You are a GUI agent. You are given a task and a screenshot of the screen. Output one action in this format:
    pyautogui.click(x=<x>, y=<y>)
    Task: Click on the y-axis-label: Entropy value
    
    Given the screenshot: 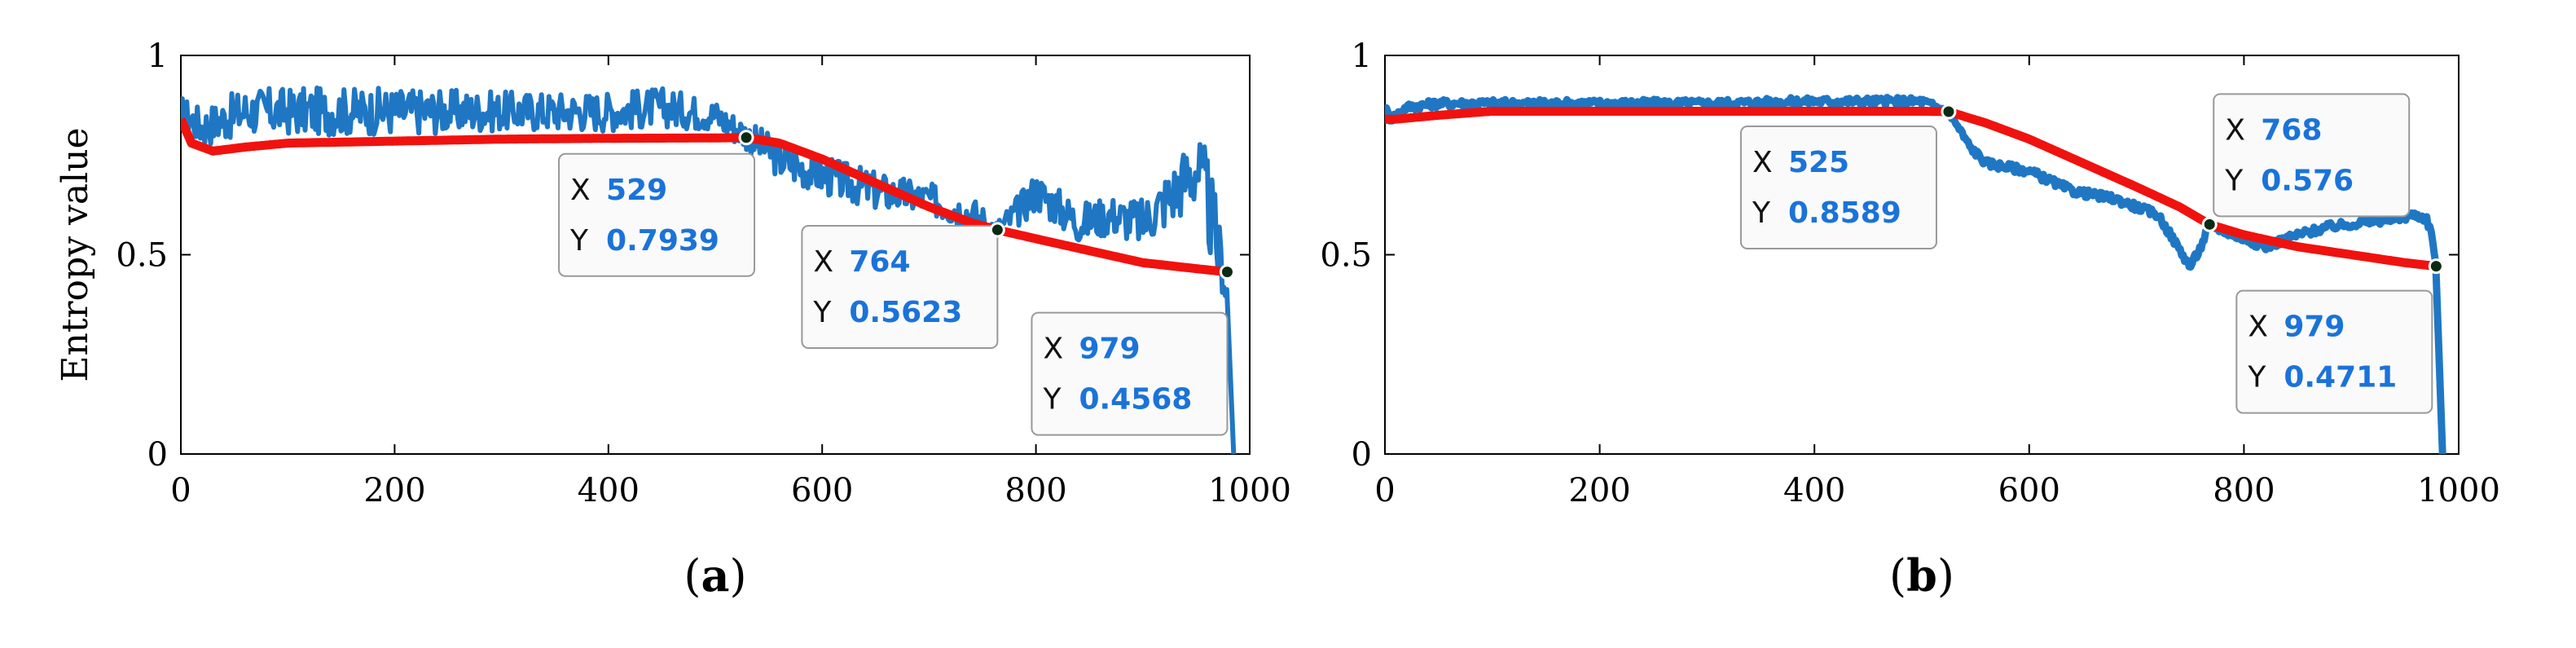 What is the action you would take?
    pyautogui.click(x=75, y=254)
    